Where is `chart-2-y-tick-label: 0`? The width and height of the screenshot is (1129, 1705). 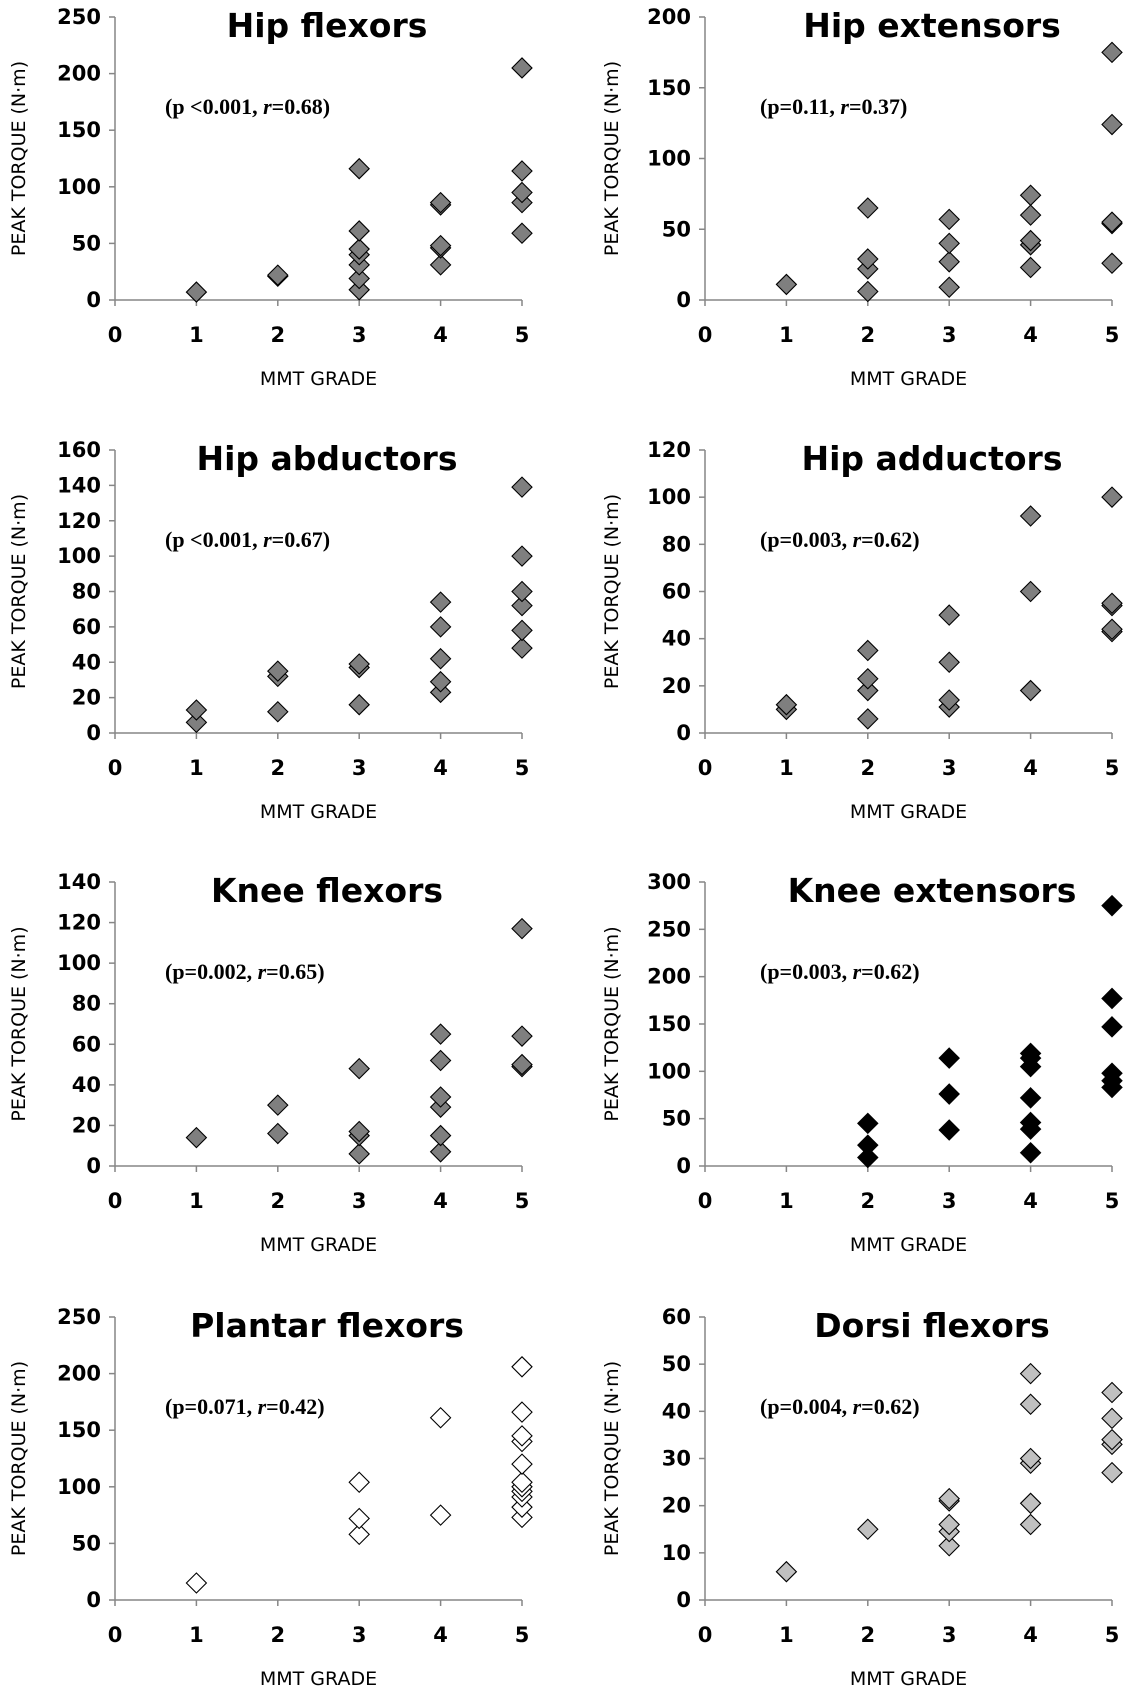 chart-2-y-tick-label: 0 is located at coordinates (683, 300).